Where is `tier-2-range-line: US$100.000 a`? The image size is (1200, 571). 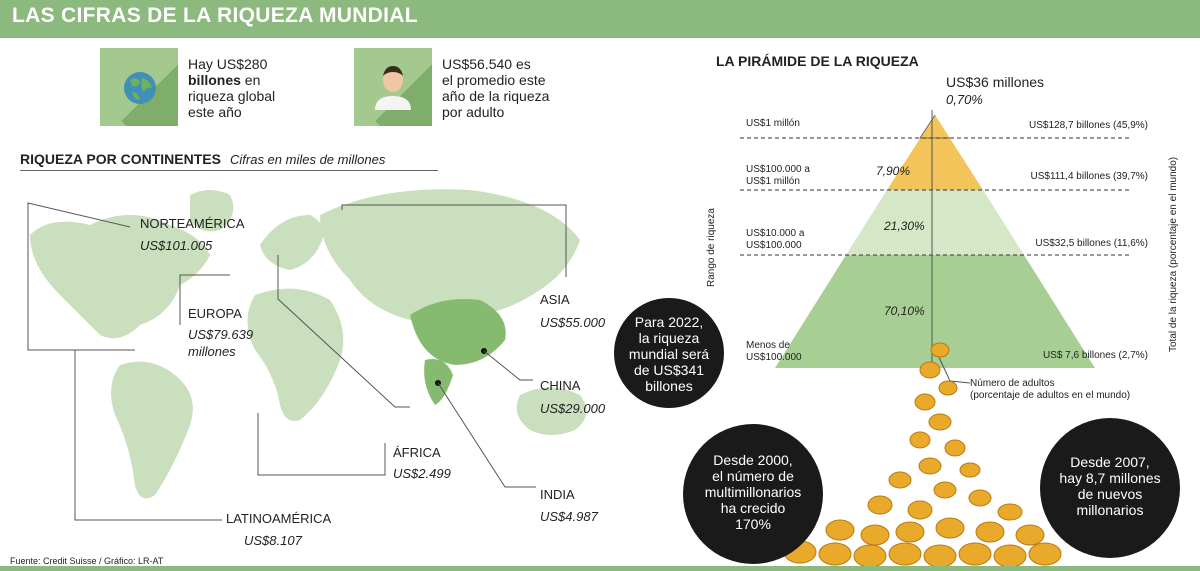
tier-2-range-line: US$100.000 a is located at coordinates (778, 169).